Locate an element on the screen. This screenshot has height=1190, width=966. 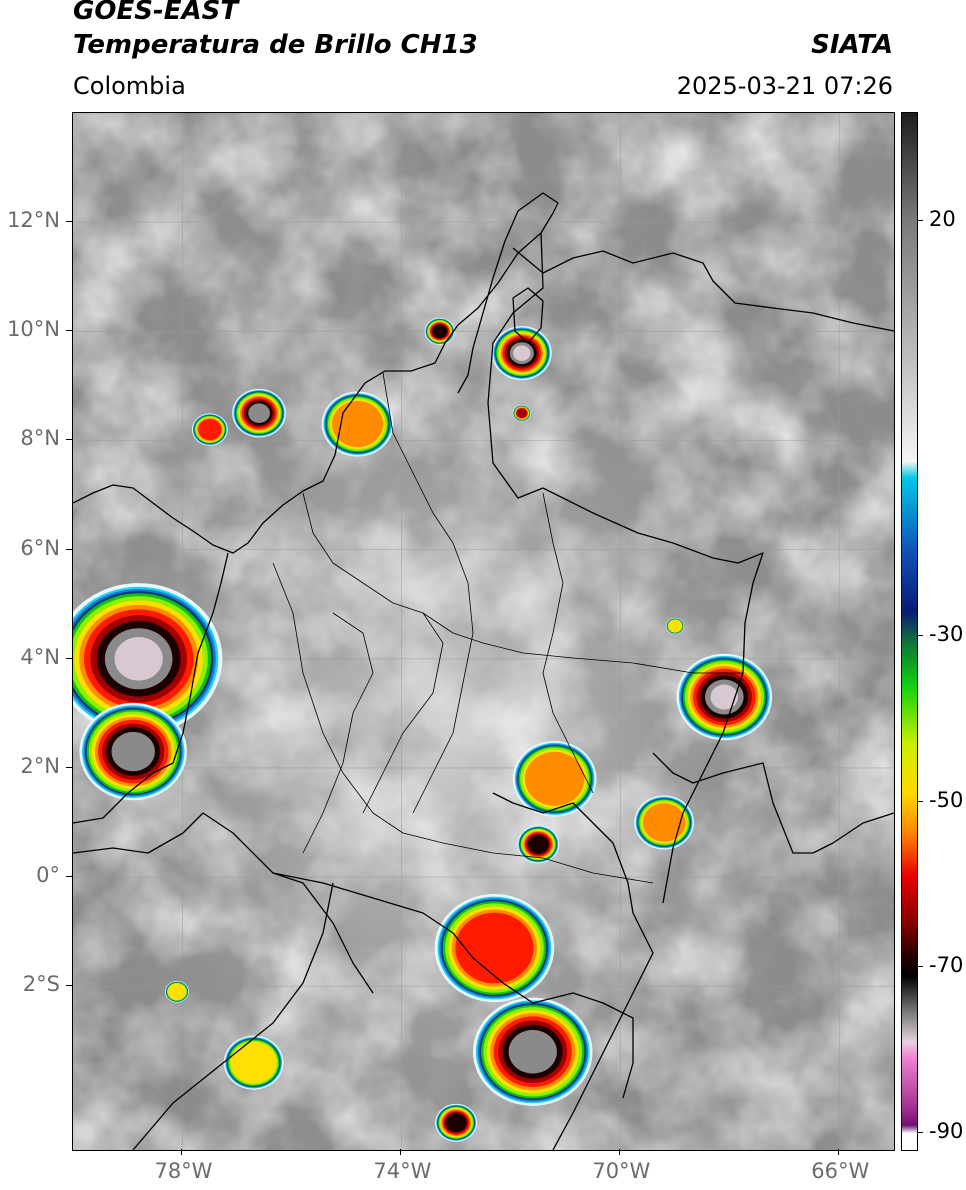
colorbar-label: -50 is located at coordinates (946, 799).